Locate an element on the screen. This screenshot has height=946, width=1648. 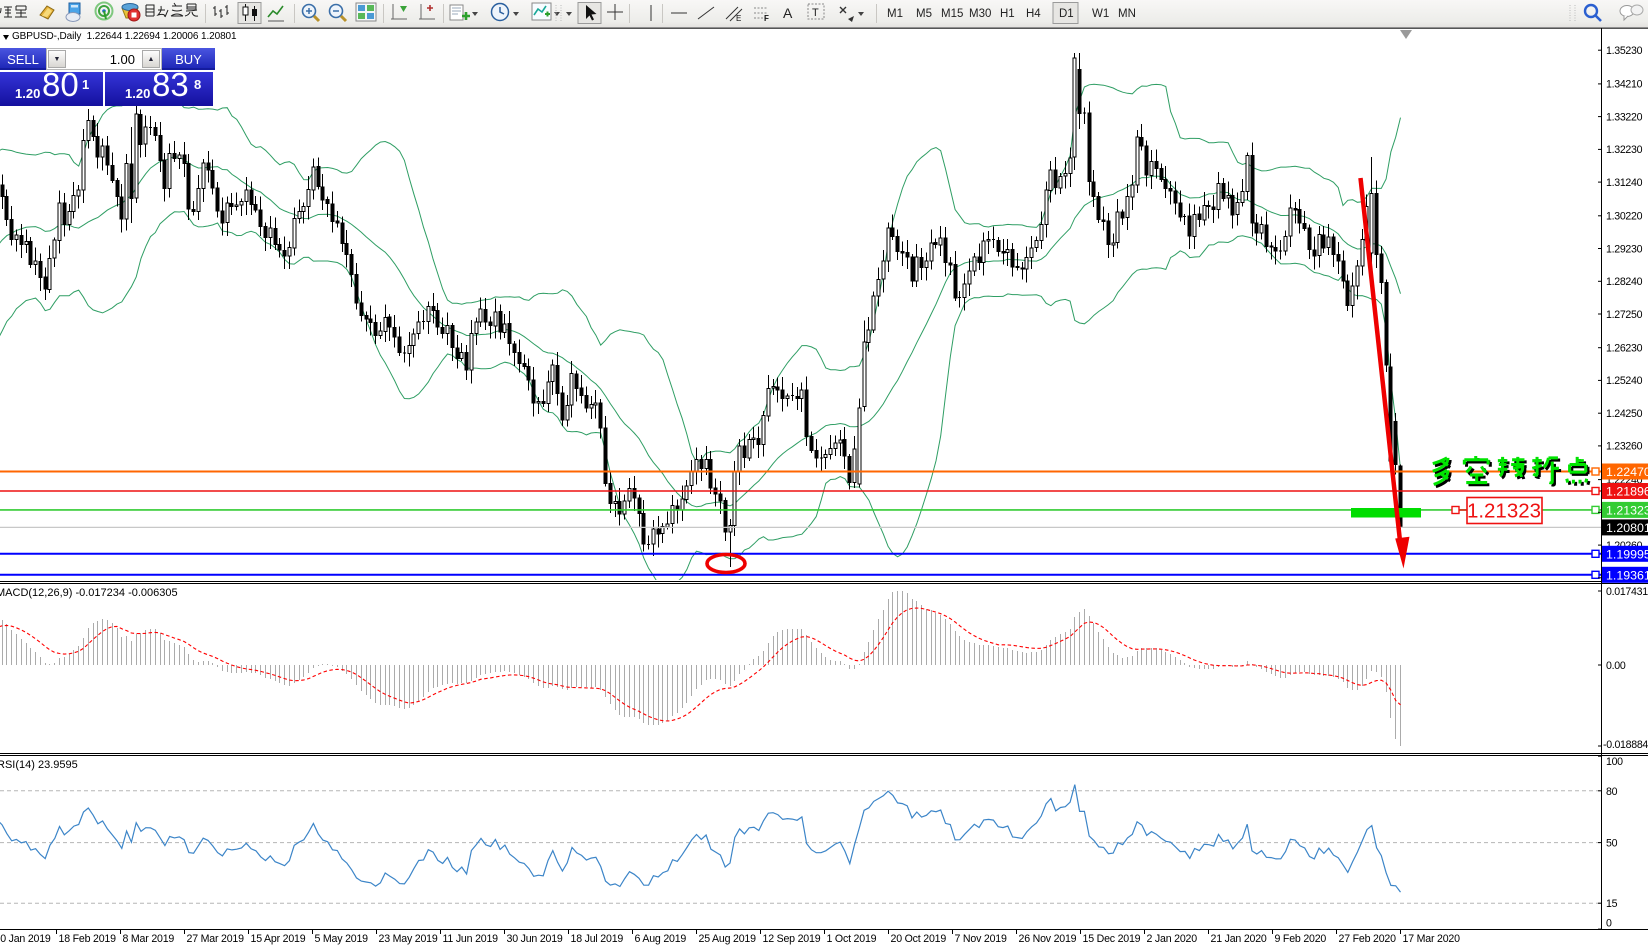
svg-text: 15 Apr 2019 is located at coordinates (278, 939).